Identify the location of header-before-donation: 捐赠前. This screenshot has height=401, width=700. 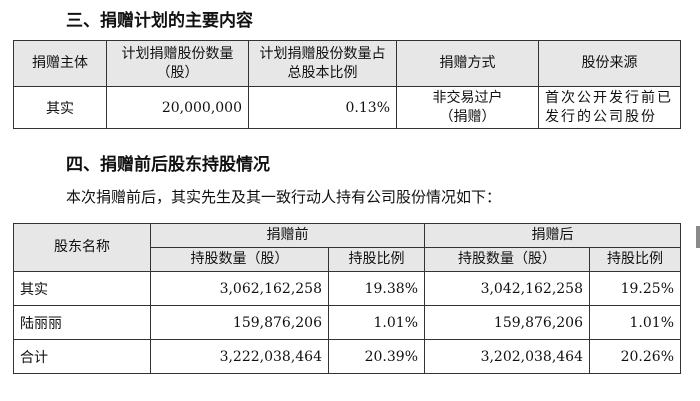
(287, 235).